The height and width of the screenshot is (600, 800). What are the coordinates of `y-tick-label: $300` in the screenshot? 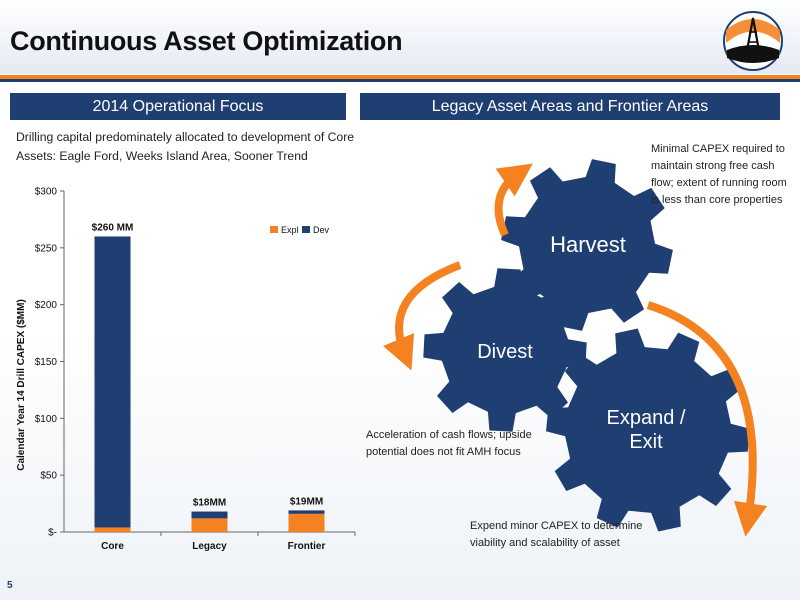 It's located at (46, 192).